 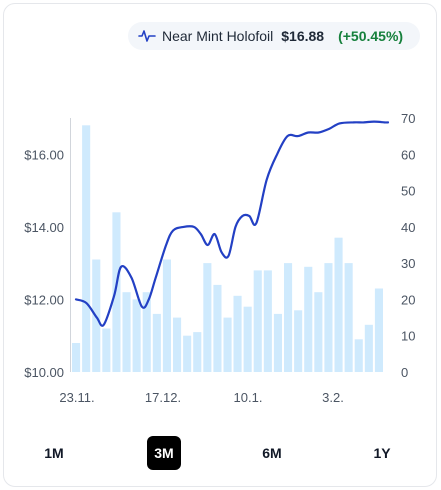 I want to click on x-tick-label: 3.2., so click(x=333, y=397).